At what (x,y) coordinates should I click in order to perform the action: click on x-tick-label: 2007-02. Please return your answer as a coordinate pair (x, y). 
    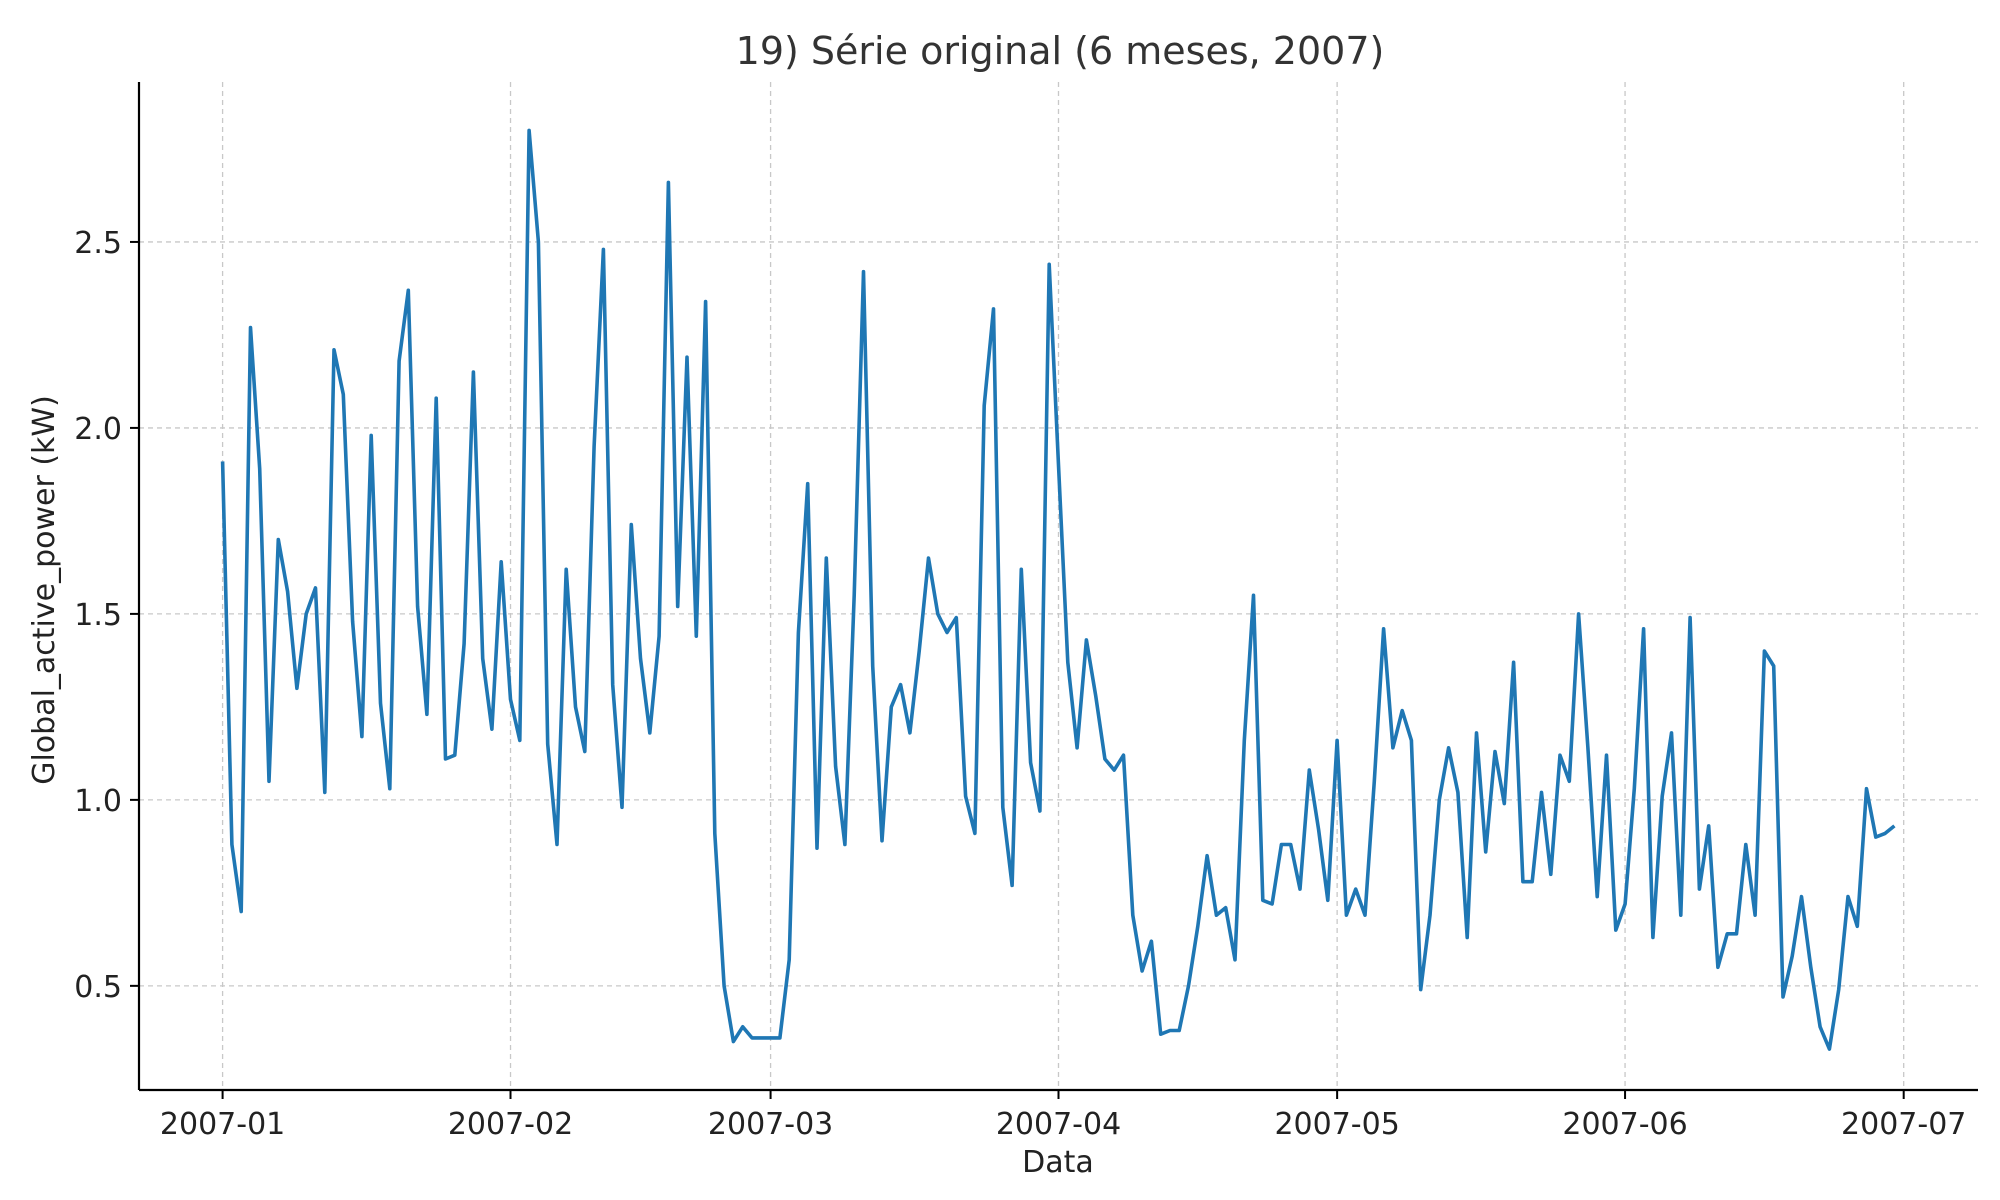
    Looking at the image, I should click on (510, 1124).